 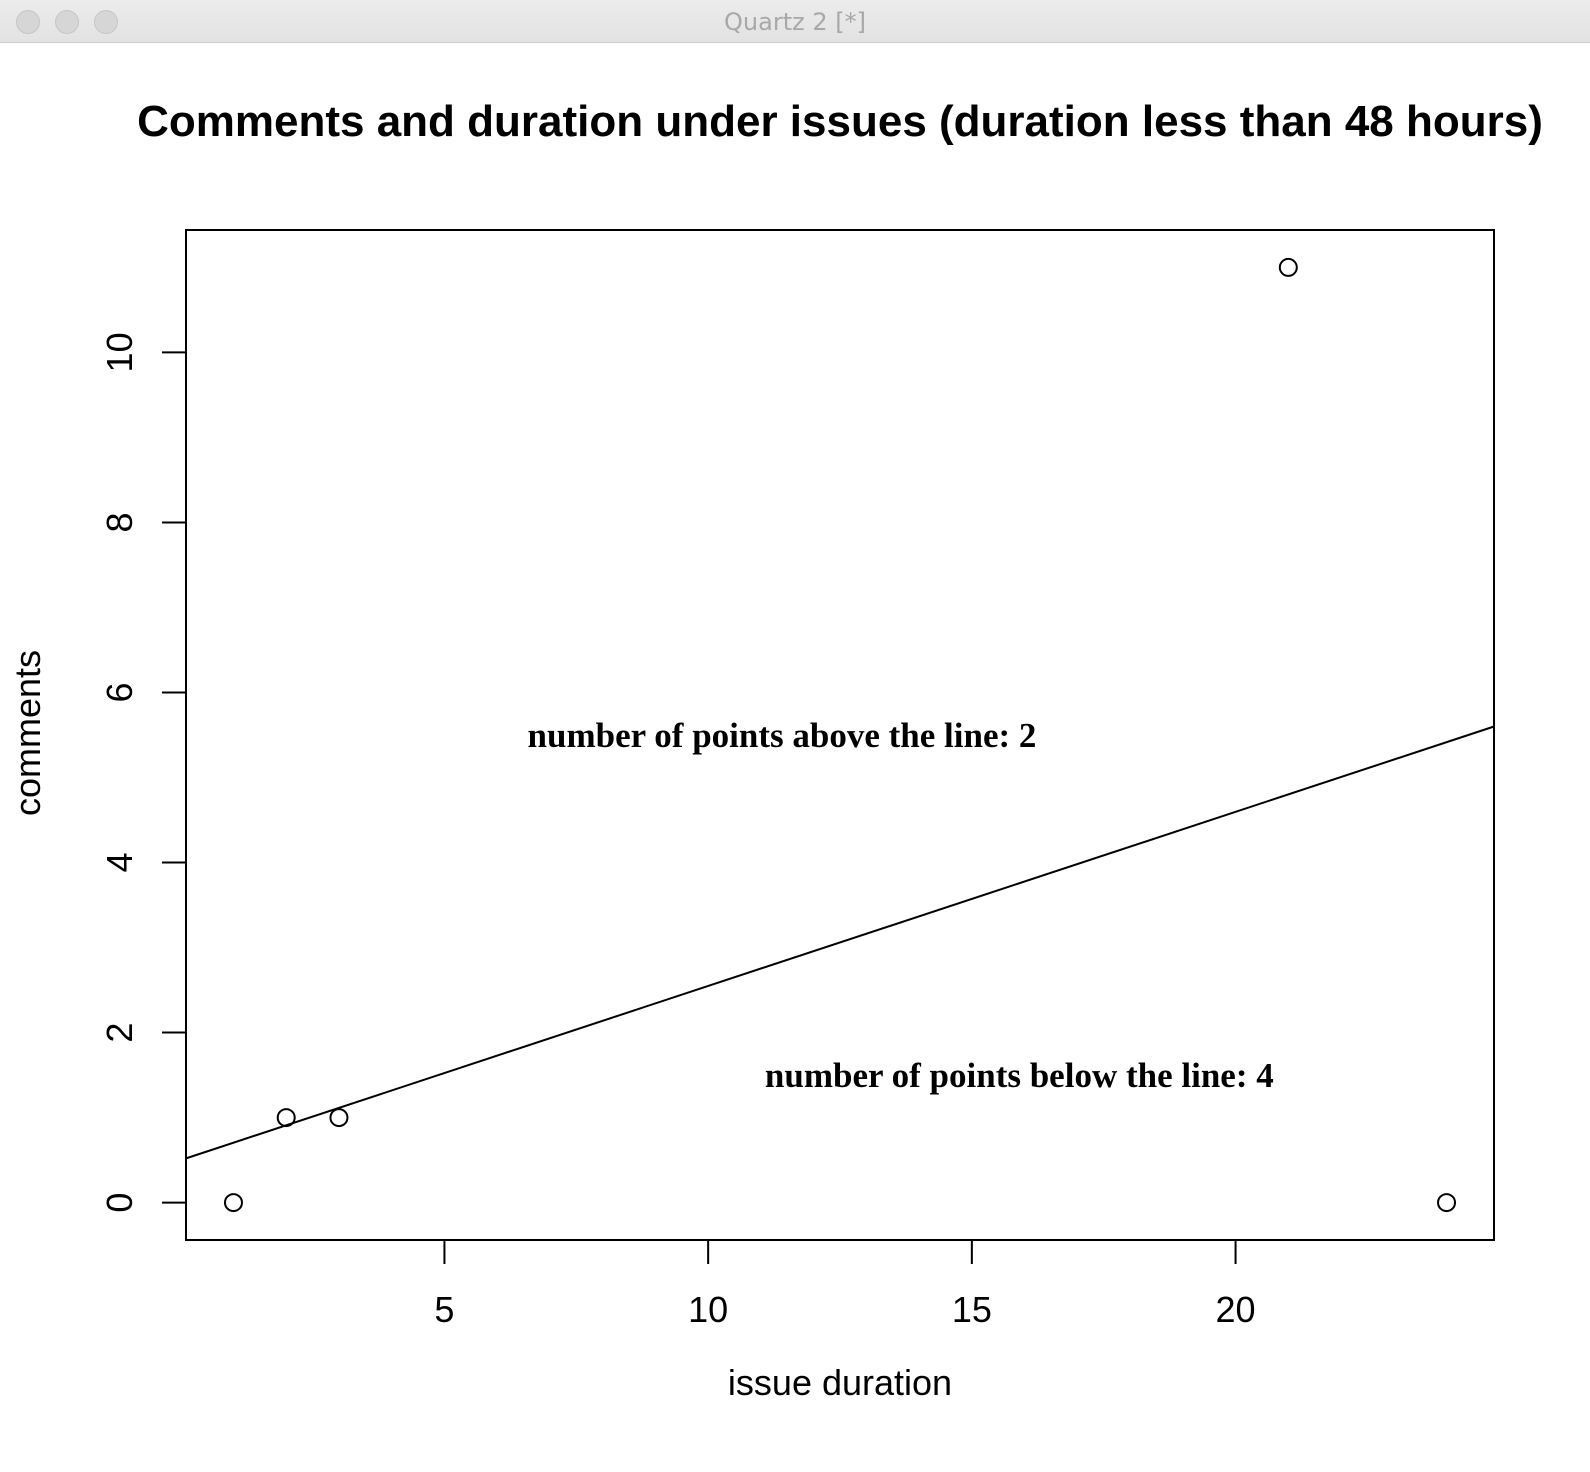 What do you see at coordinates (67, 22) in the screenshot?
I see `minimize-window-button` at bounding box center [67, 22].